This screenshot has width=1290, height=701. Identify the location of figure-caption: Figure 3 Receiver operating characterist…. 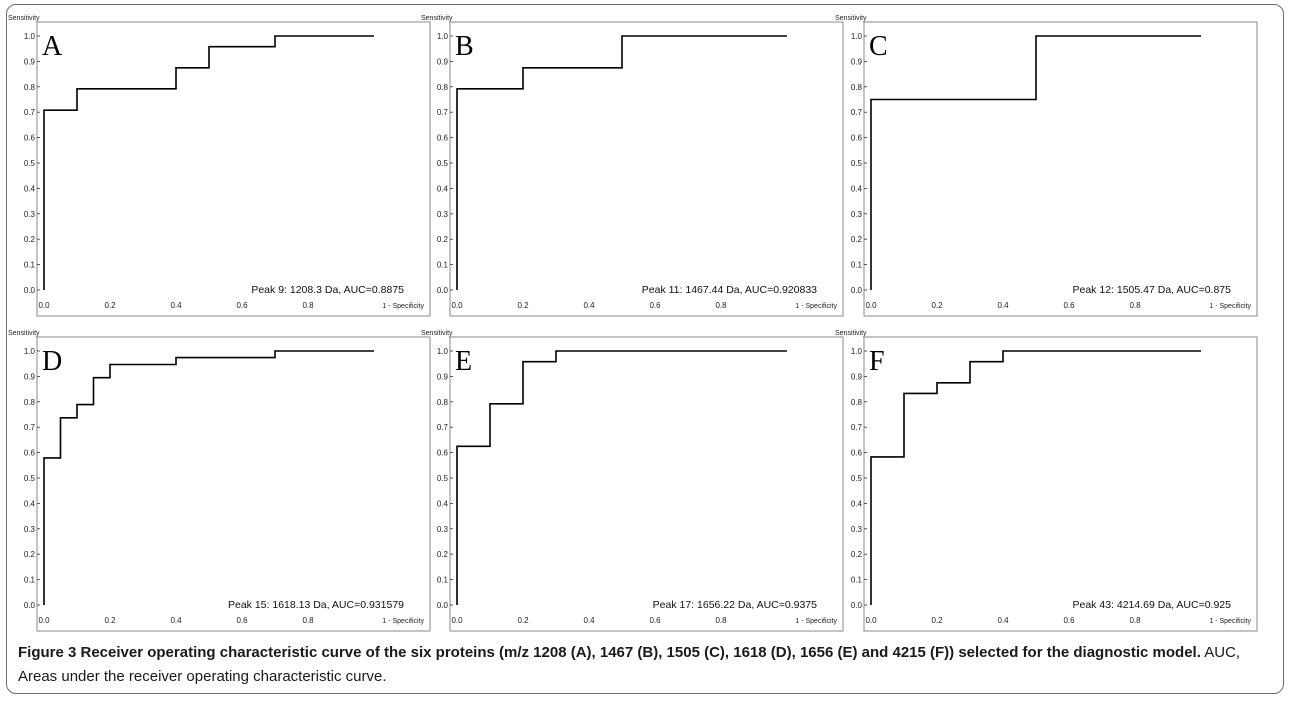
(643, 665).